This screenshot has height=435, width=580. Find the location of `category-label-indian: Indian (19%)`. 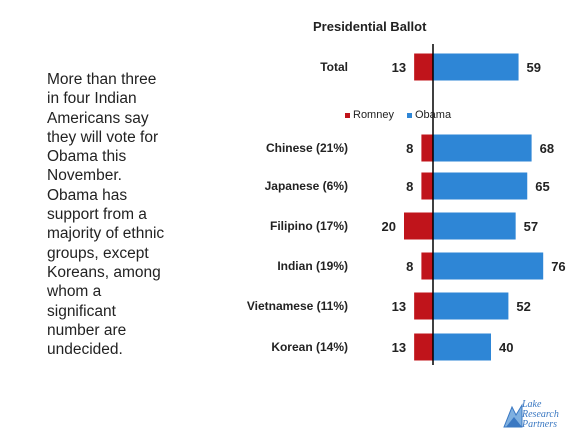

category-label-indian: Indian (19%) is located at coordinates (312, 266).